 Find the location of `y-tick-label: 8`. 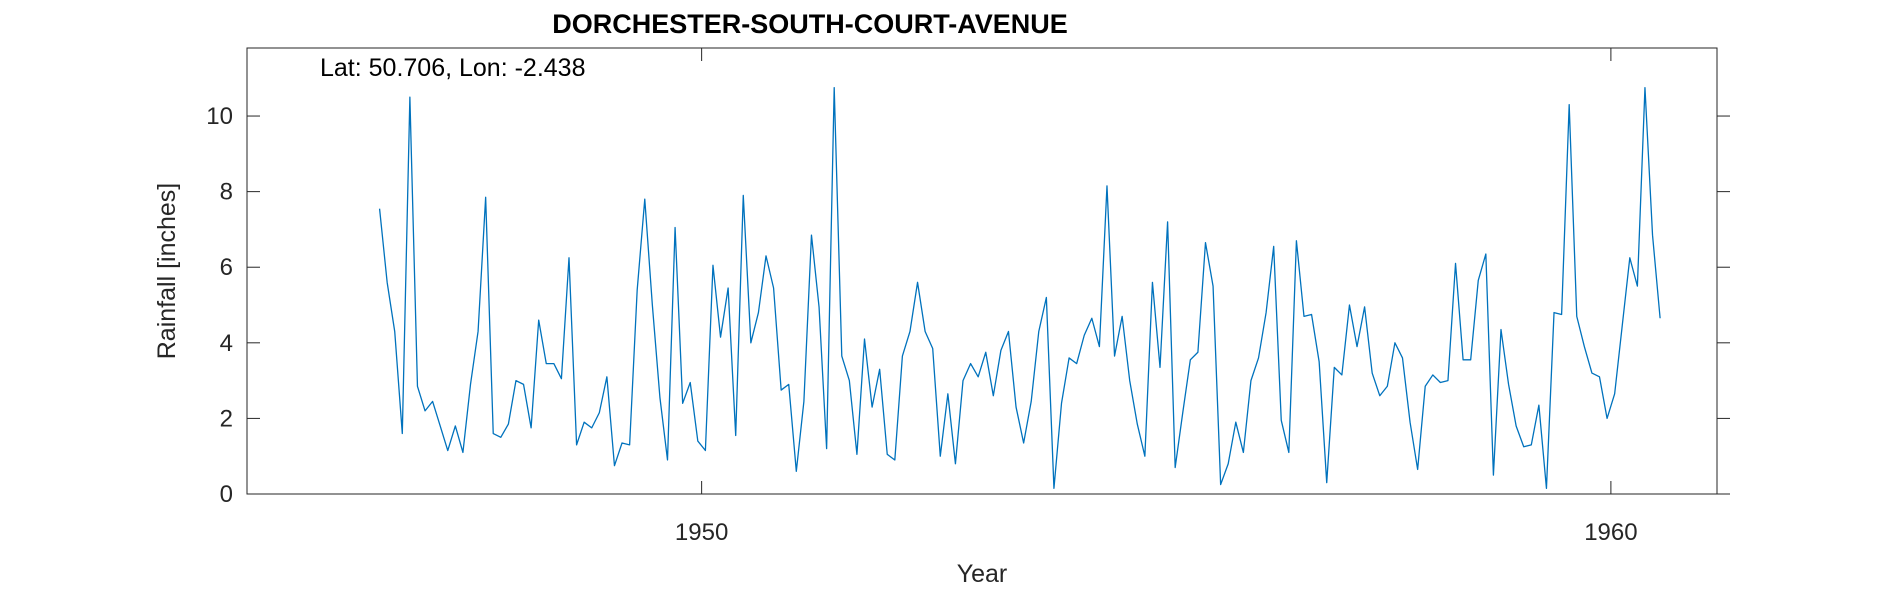

y-tick-label: 8 is located at coordinates (226, 192).